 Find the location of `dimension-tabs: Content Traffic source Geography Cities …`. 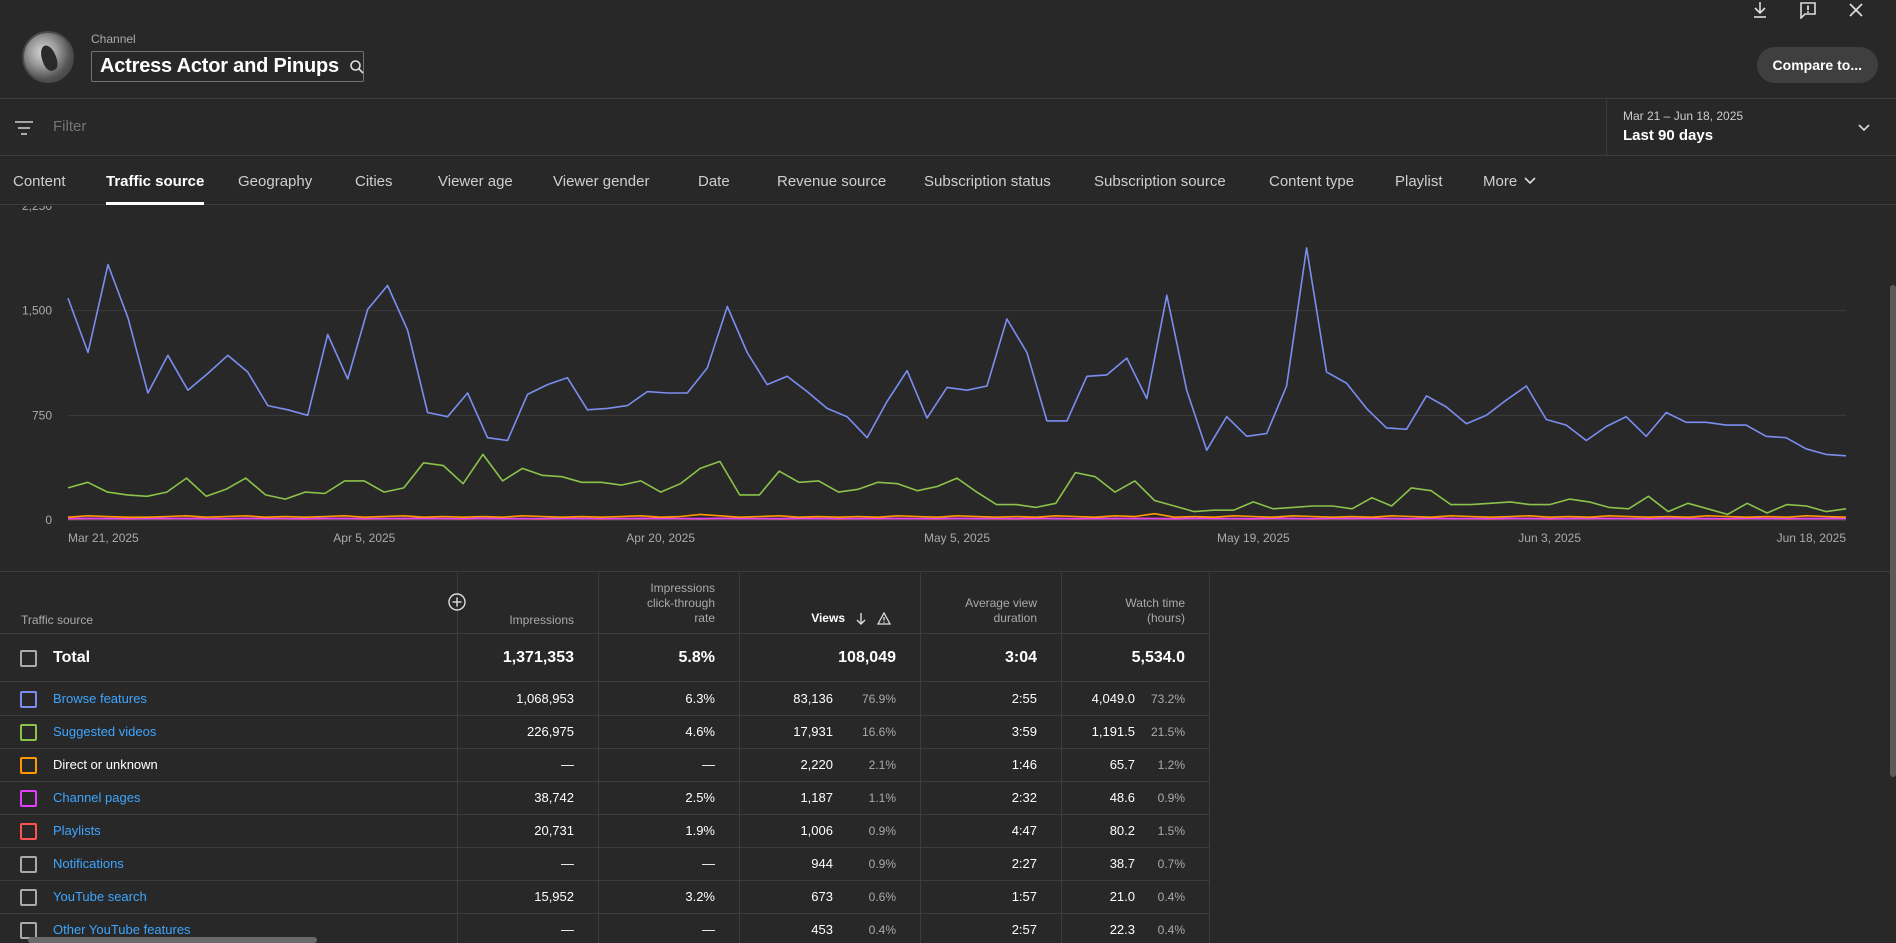

dimension-tabs: Content Traffic source Geography Cities … is located at coordinates (948, 181).